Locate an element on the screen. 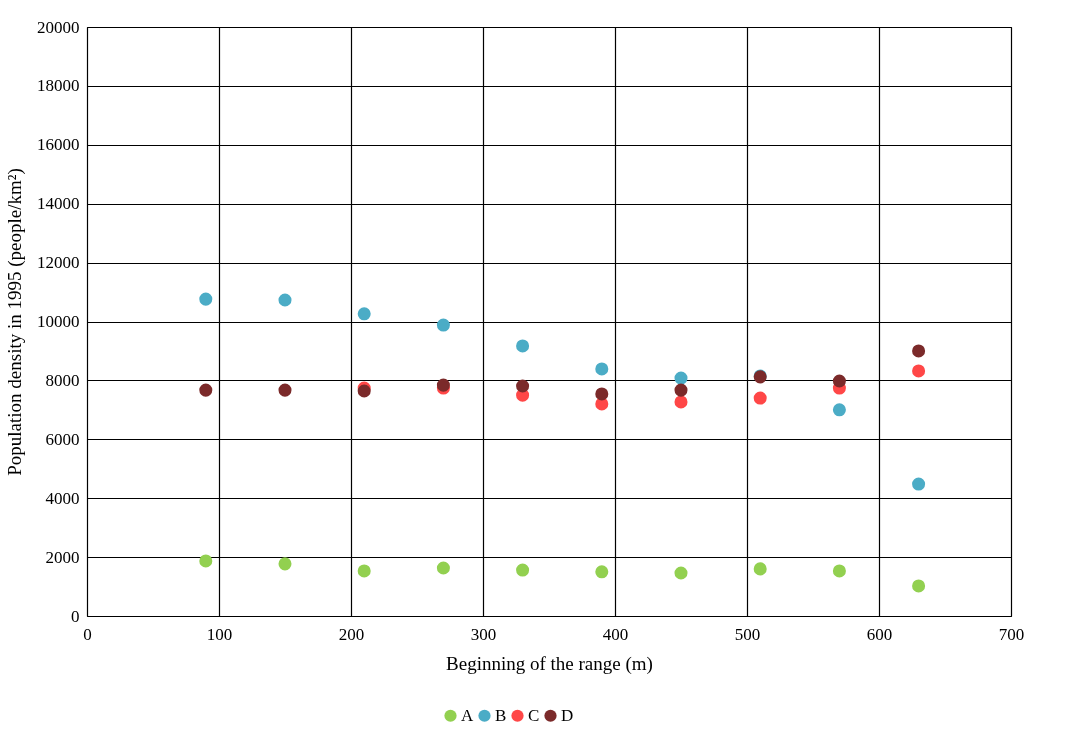 This screenshot has height=749, width=1074. legend-label: A is located at coordinates (467, 715).